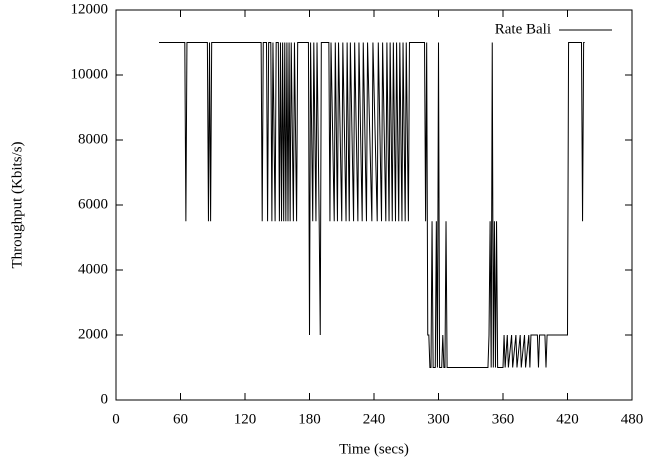  I want to click on legend-label: Rate Bali, so click(523, 29).